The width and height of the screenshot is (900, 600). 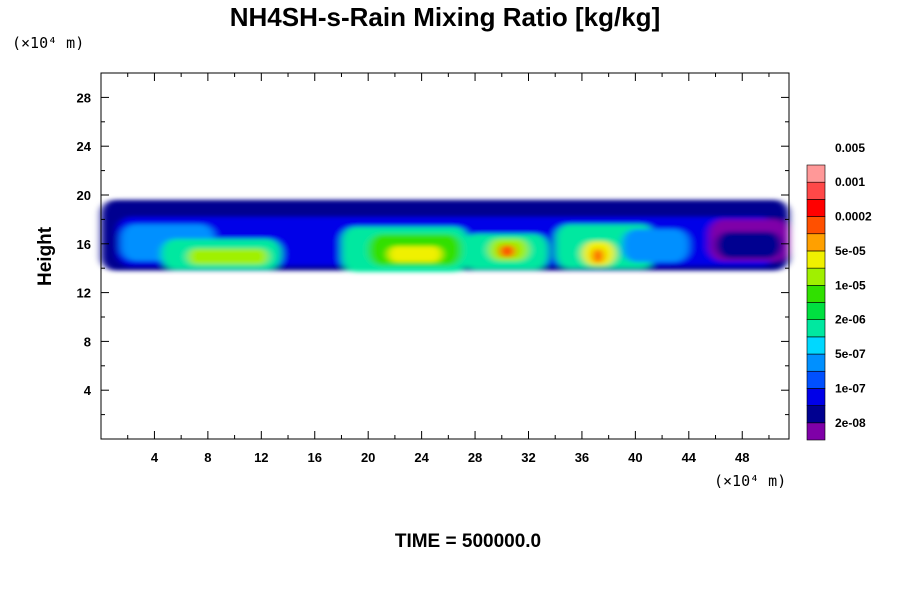 I want to click on colorbar-label: 1e-07, so click(x=850, y=388).